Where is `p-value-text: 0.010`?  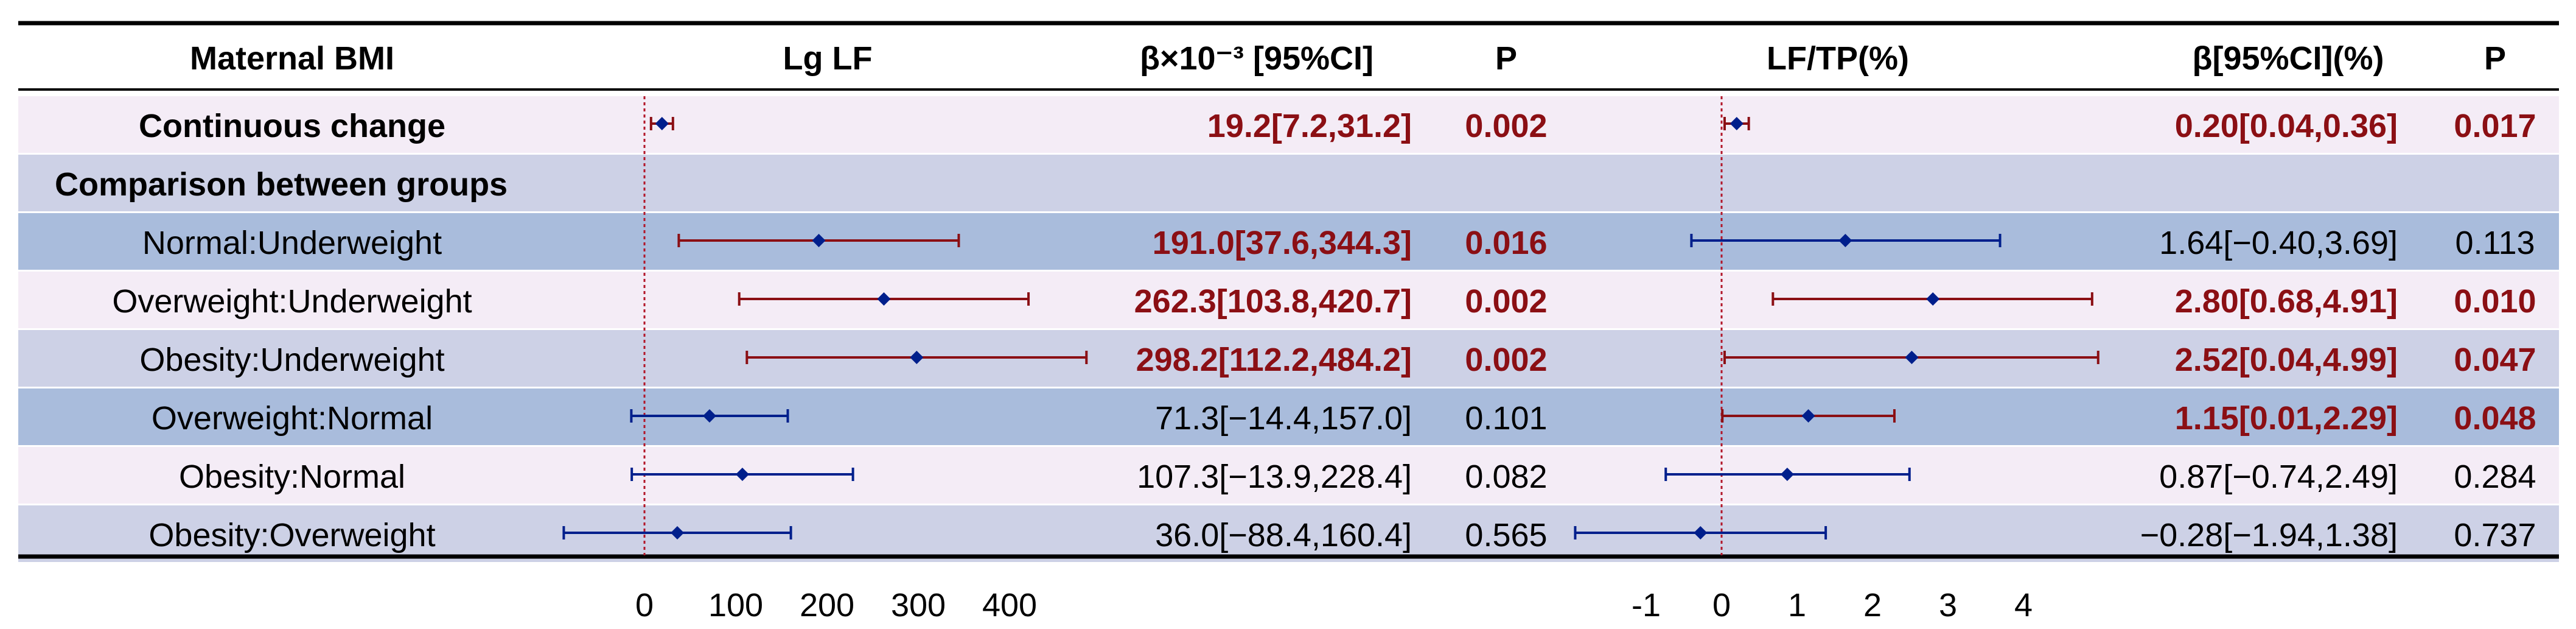
p-value-text: 0.010 is located at coordinates (2495, 302).